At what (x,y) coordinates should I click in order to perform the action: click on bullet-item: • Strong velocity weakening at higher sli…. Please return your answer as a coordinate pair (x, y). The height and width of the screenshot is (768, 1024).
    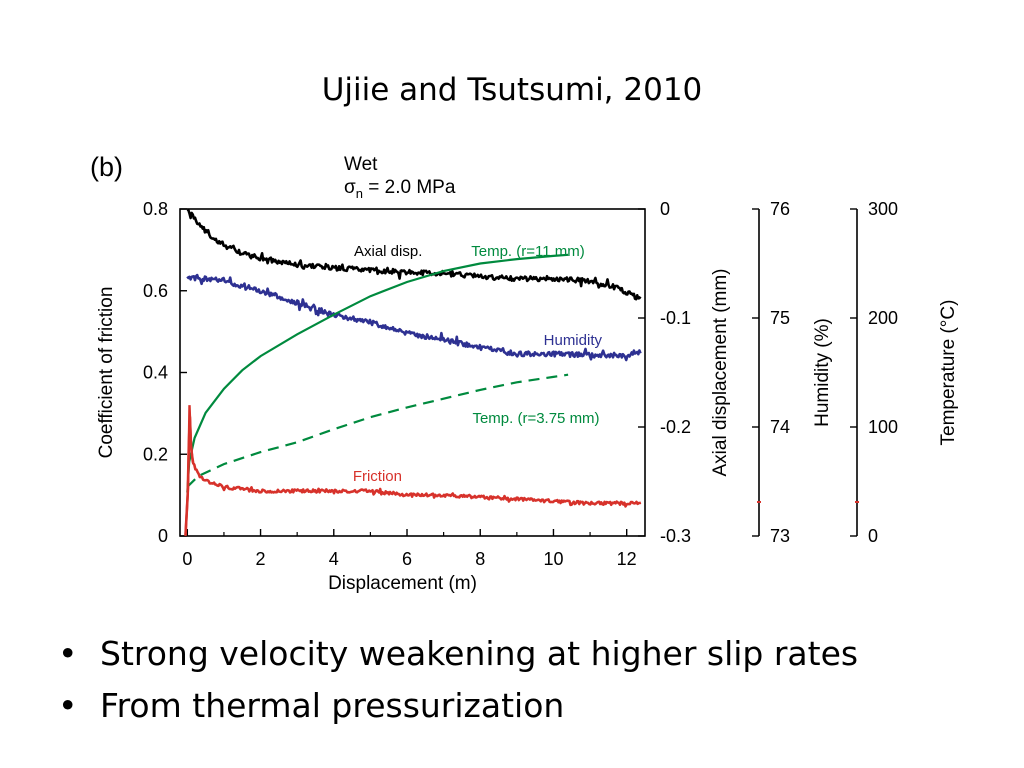
    Looking at the image, I should click on (458, 654).